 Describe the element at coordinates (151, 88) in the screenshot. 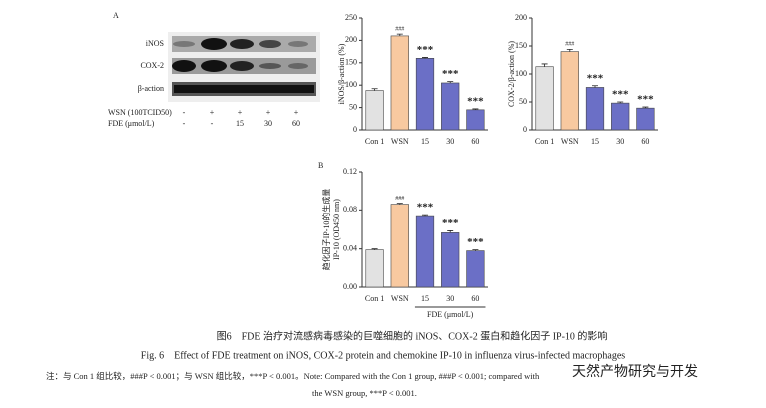

I see `blot-row-label: β-action` at that location.